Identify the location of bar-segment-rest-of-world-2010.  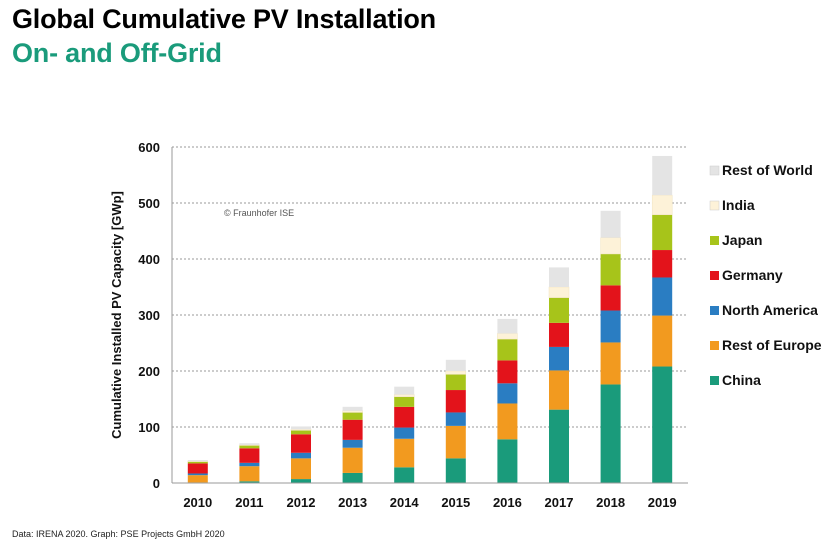
(197, 461).